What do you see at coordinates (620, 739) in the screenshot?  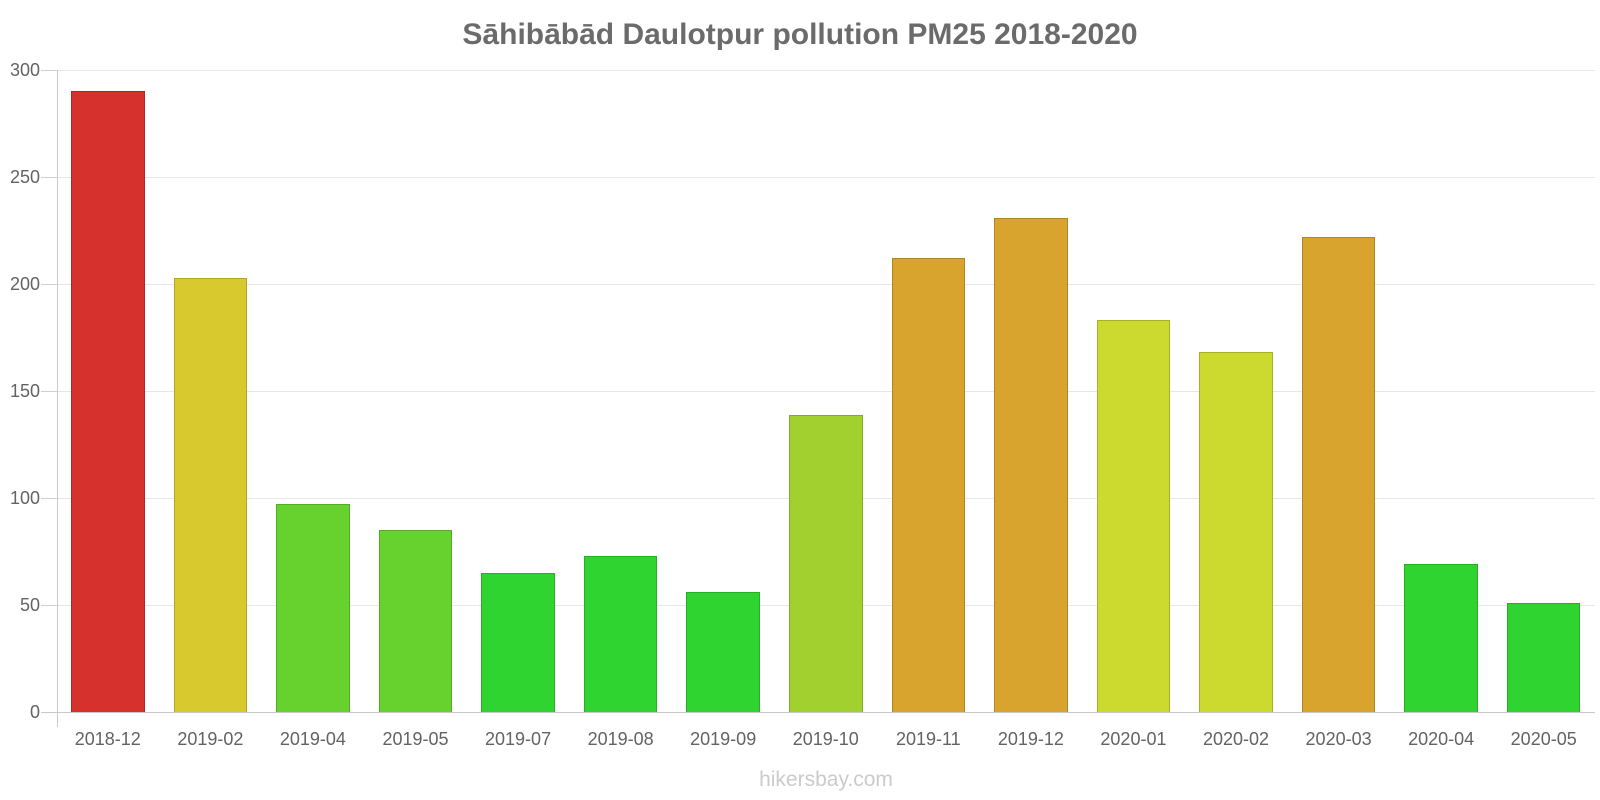 I see `x-axis-label-2019-08: 2019-08` at bounding box center [620, 739].